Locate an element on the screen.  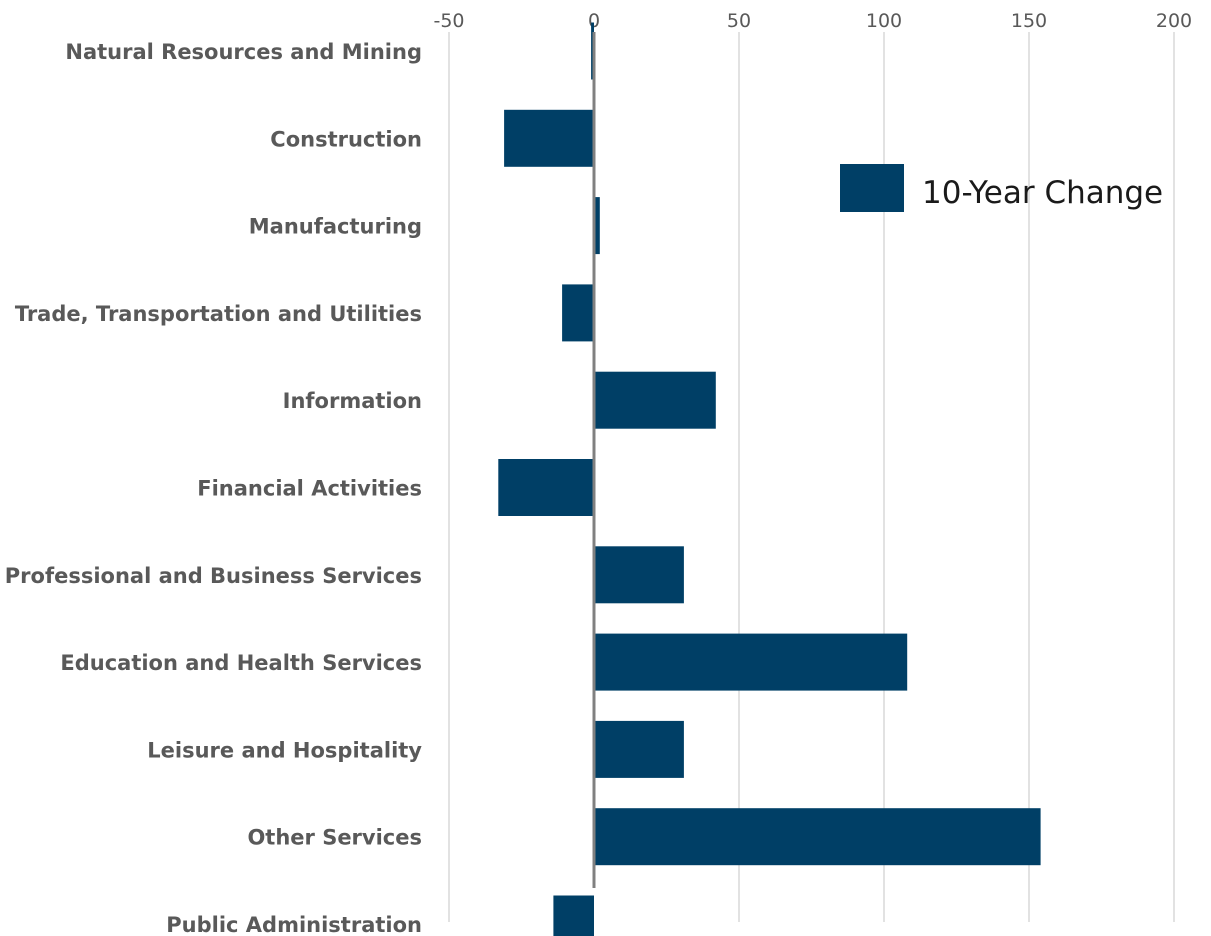
x-tick-label: -50 is located at coordinates (448, 21).